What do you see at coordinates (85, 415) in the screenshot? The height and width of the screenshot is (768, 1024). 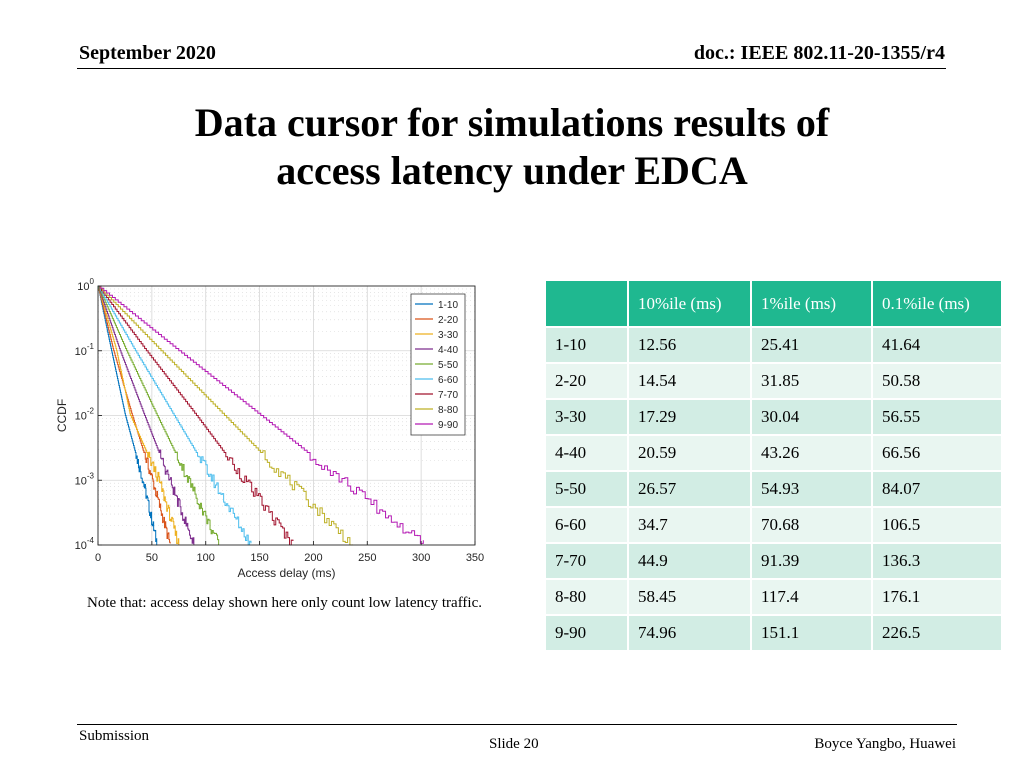 I see `y-tick-label: 10⁻²` at bounding box center [85, 415].